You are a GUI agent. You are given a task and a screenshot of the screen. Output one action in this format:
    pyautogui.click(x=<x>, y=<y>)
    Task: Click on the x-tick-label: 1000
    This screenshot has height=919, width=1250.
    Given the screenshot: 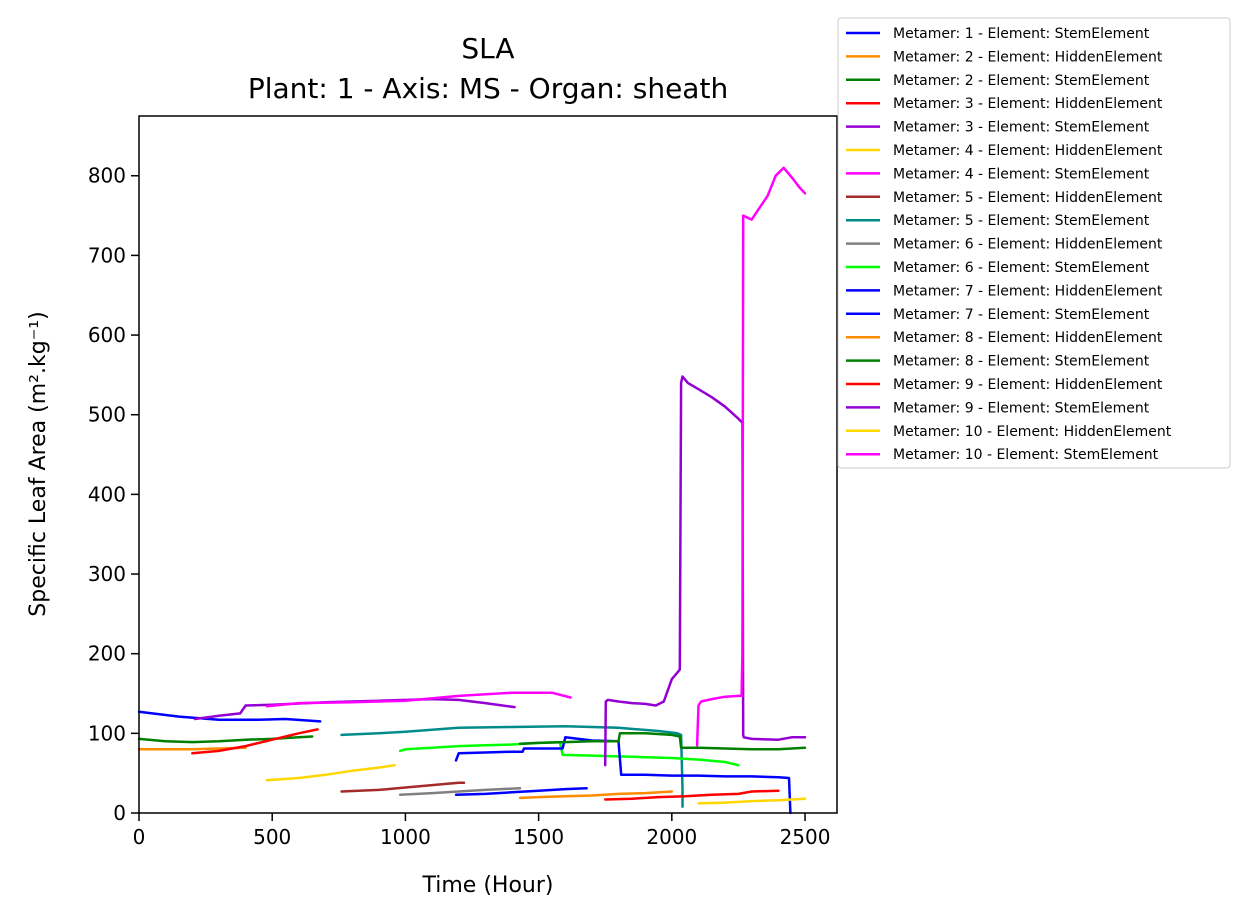 What is the action you would take?
    pyautogui.click(x=405, y=837)
    